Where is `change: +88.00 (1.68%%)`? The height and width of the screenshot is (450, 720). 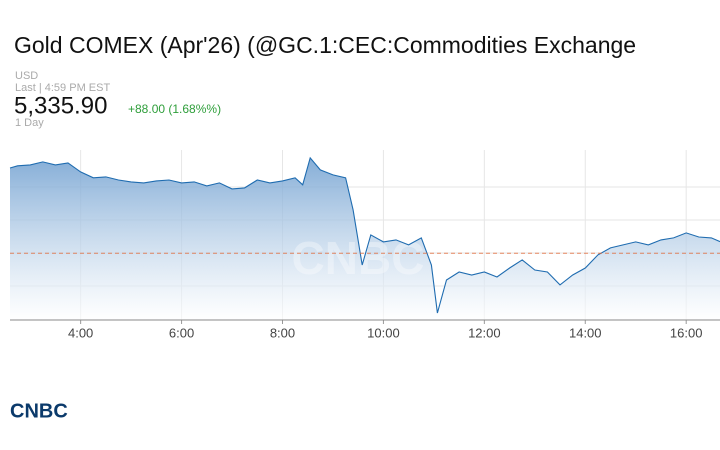 change: +88.00 (1.68%%) is located at coordinates (174, 109).